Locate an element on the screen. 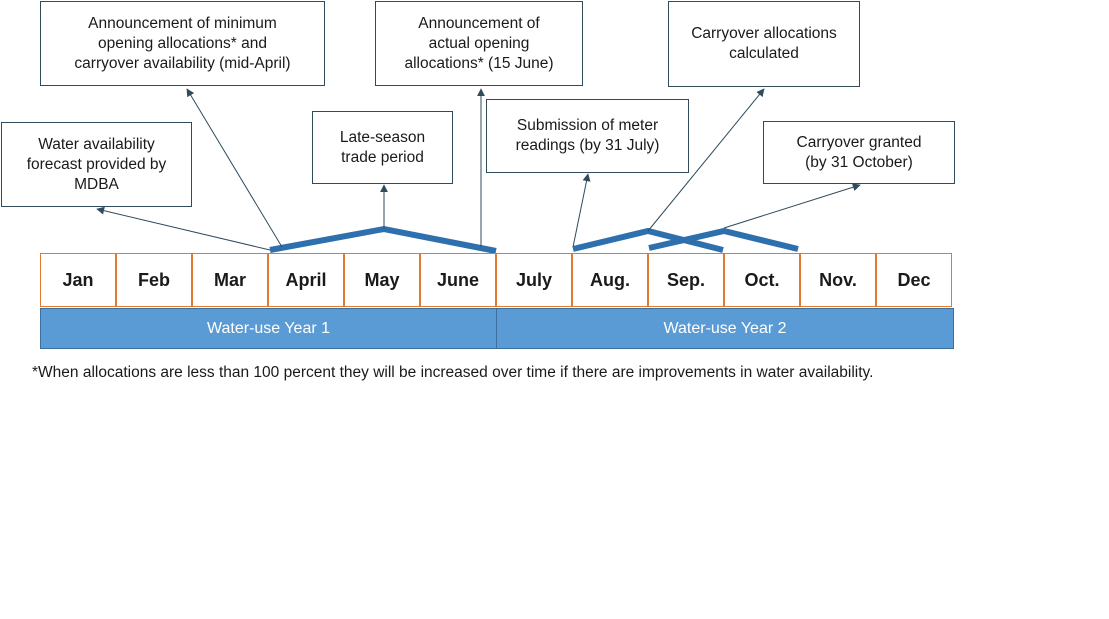 The width and height of the screenshot is (1109, 619). carryover-bracket is located at coordinates (723, 239).